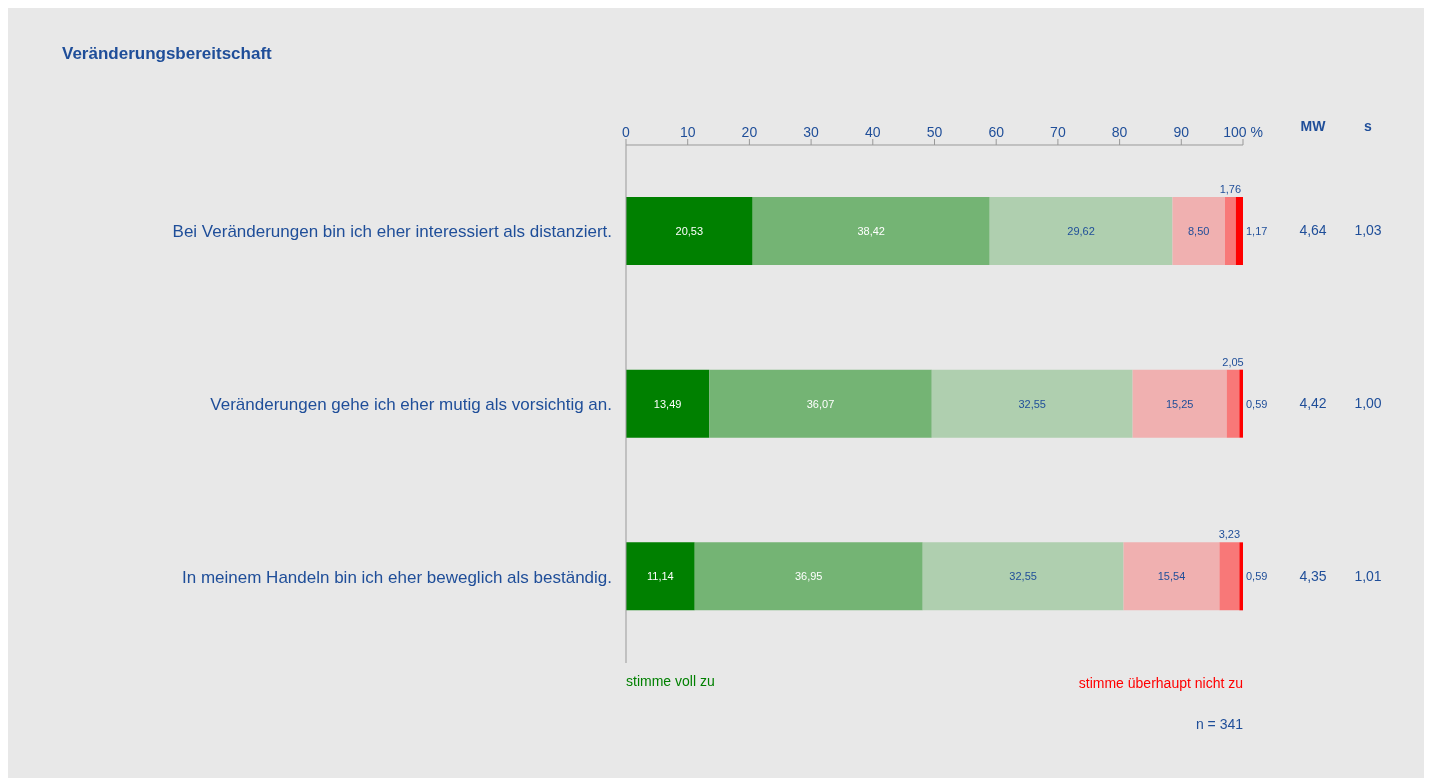 The width and height of the screenshot is (1434, 779). Describe the element at coordinates (626, 132) in the screenshot. I see `x-tick-label: 0` at that location.